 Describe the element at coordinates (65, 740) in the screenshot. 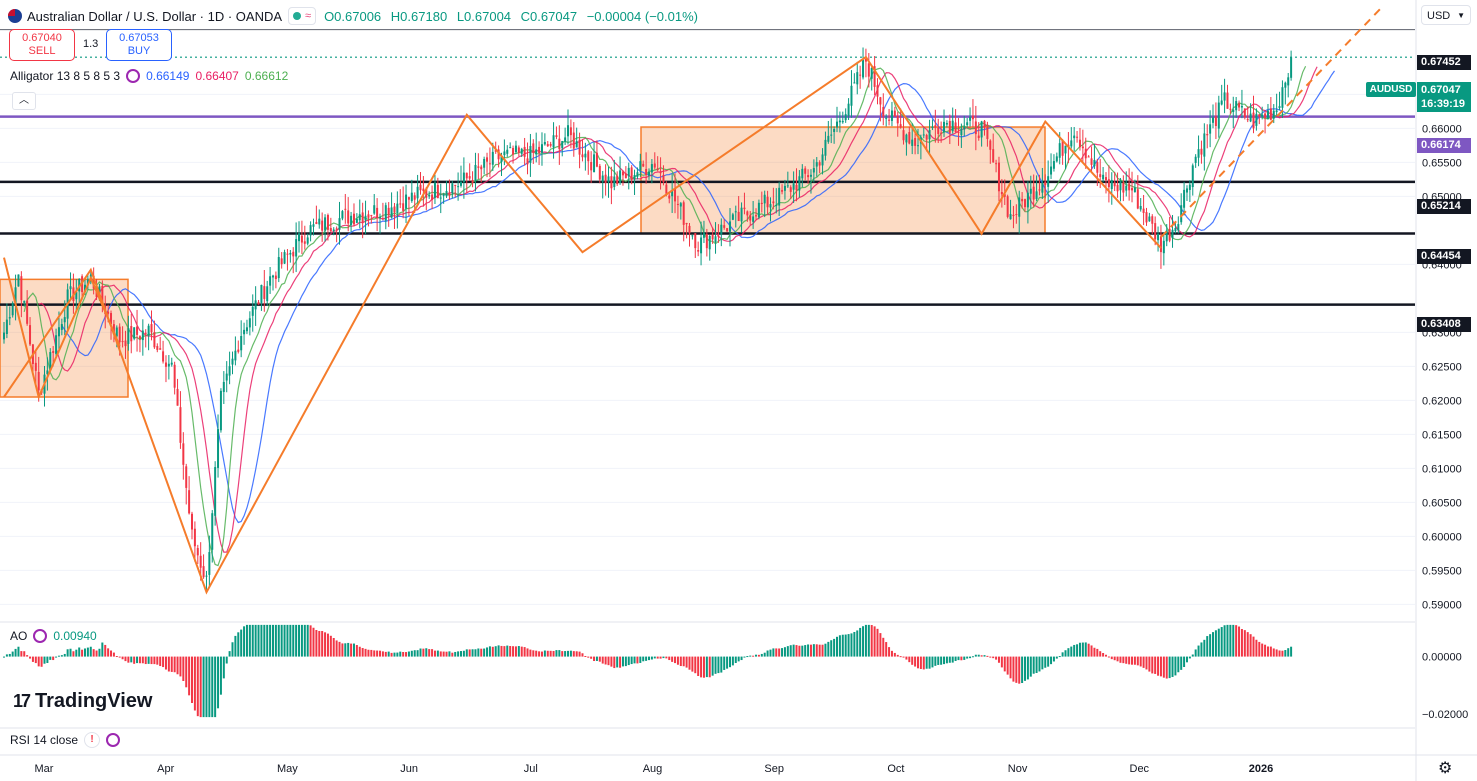

I see `rsi-legend: RSI 14 close !` at that location.